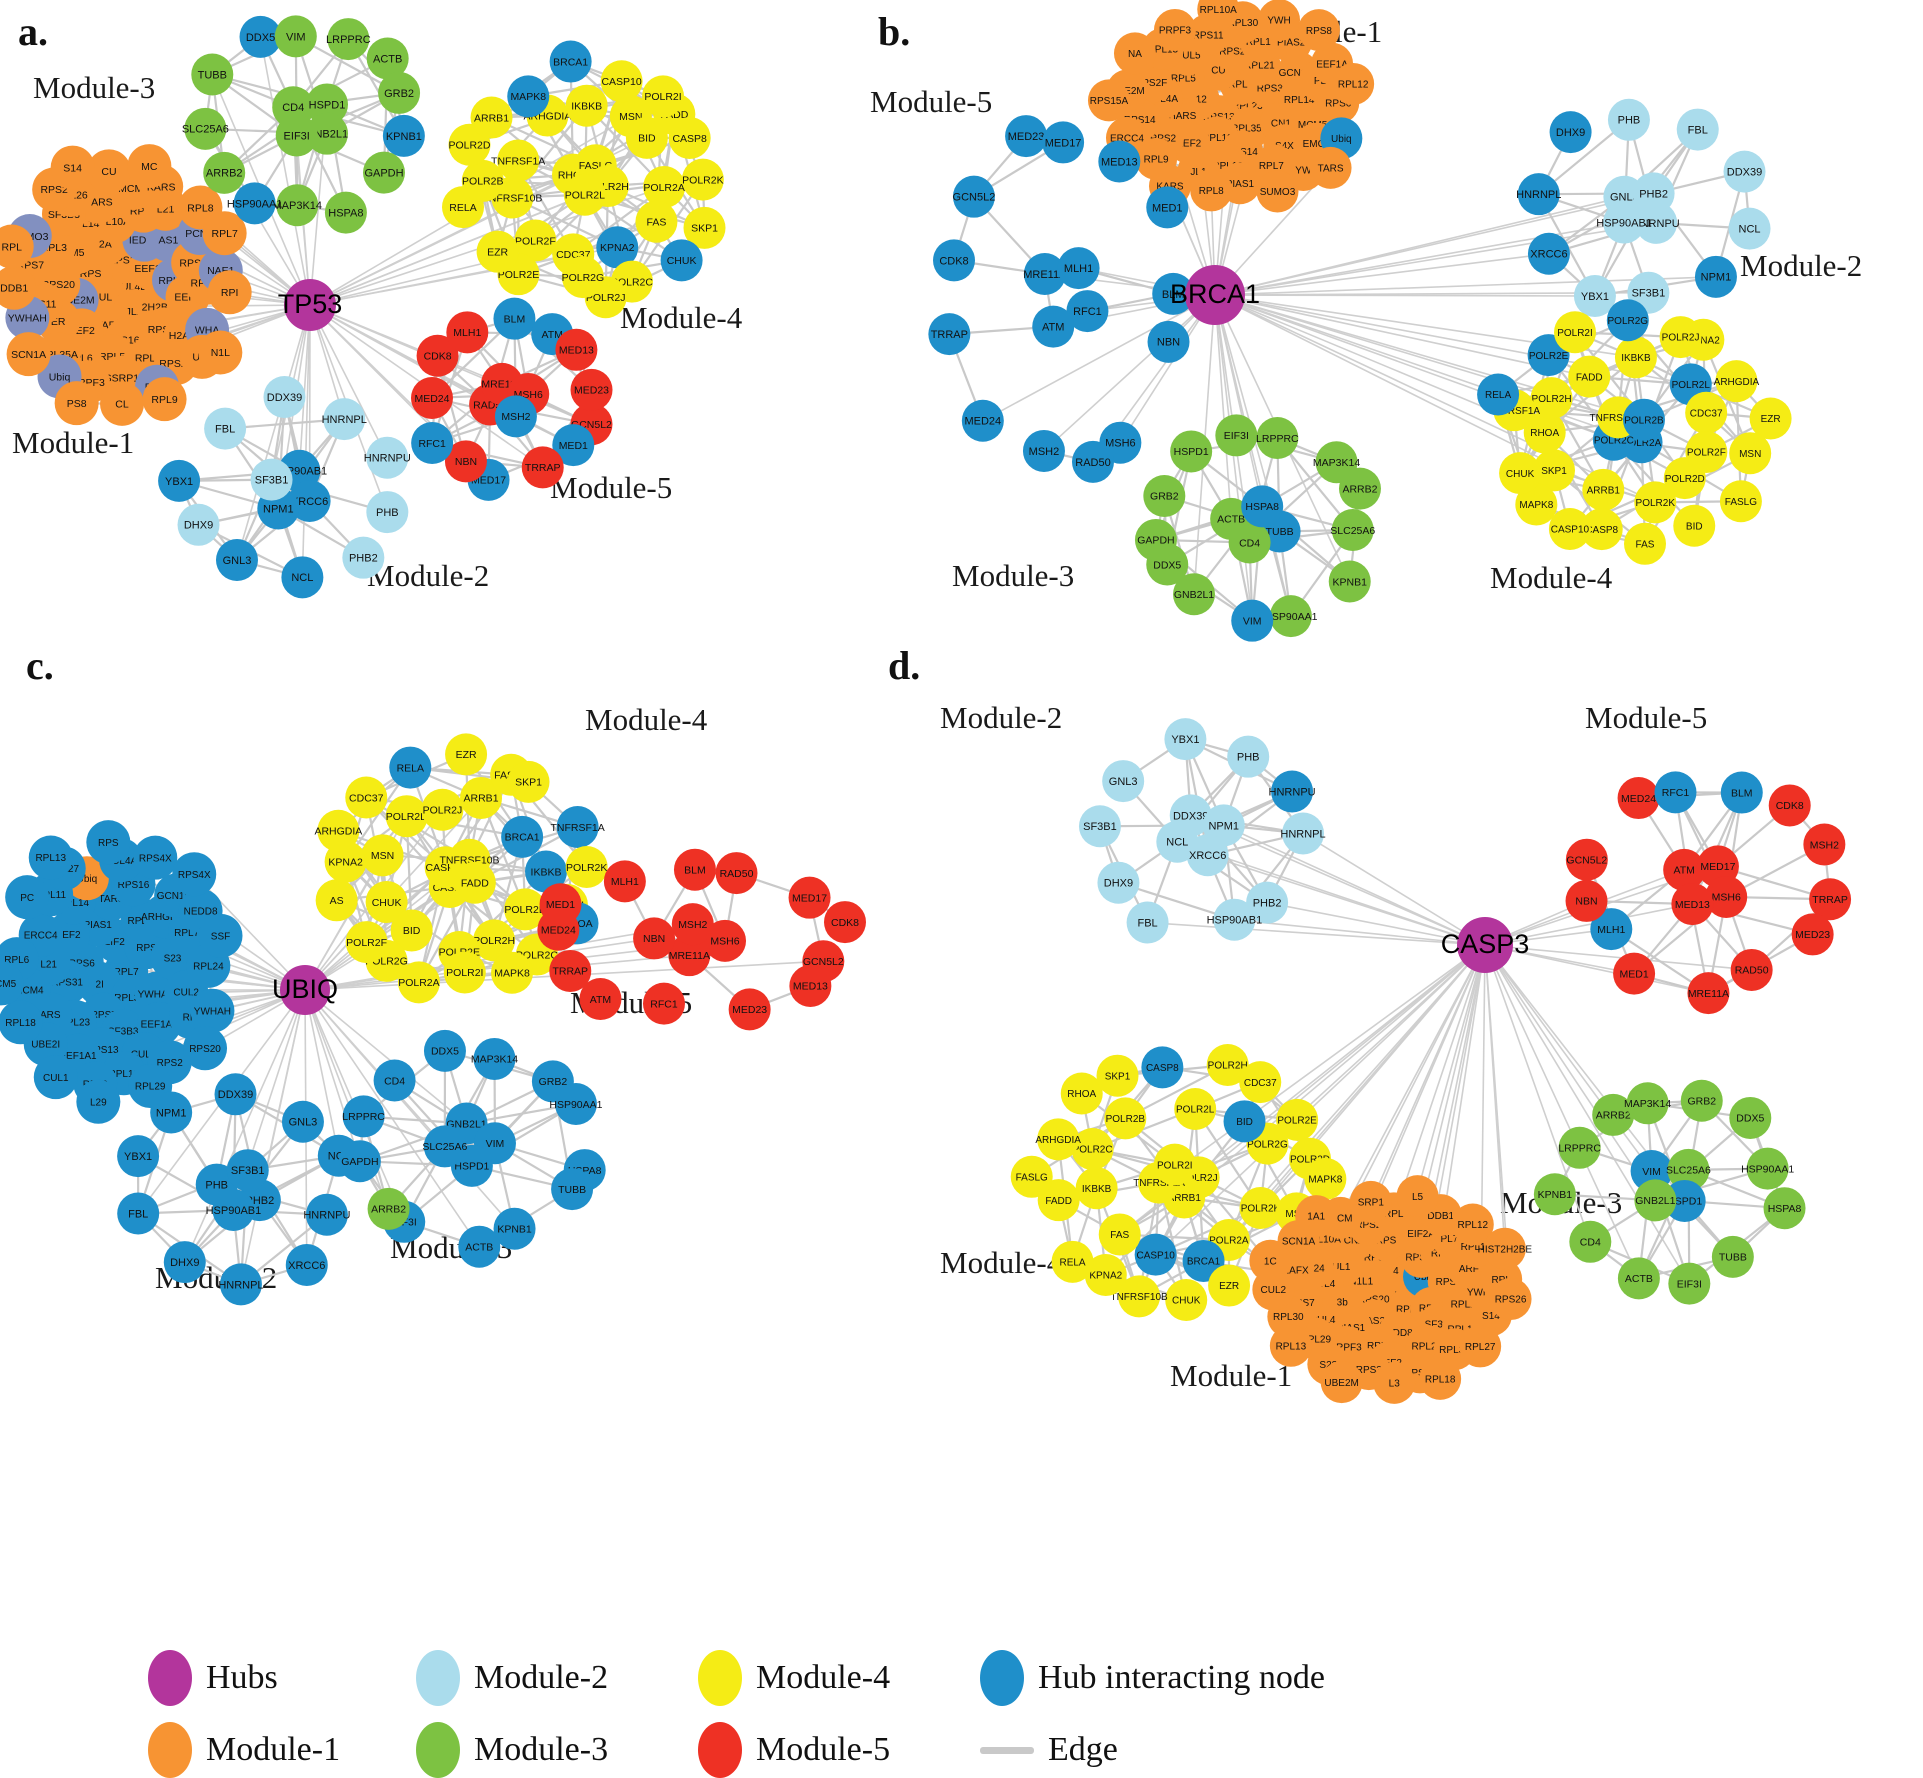 The image size is (1923, 1778). What do you see at coordinates (1100, 826) in the screenshot?
I see `network-node: SF3B1` at bounding box center [1100, 826].